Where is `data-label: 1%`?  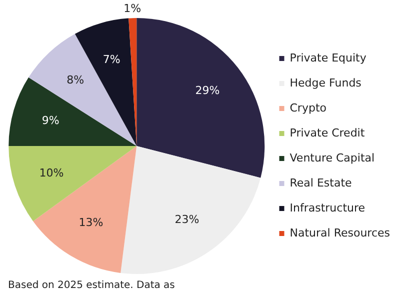
data-label: 1% is located at coordinates (133, 8).